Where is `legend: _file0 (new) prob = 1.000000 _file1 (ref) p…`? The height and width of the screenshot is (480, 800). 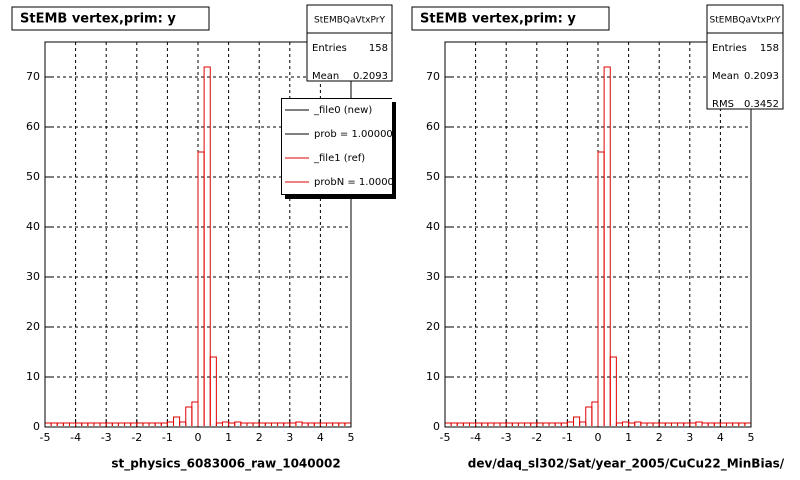
legend: _file0 (new) prob = 1.000000 _file1 (ref) p… is located at coordinates (344, 146).